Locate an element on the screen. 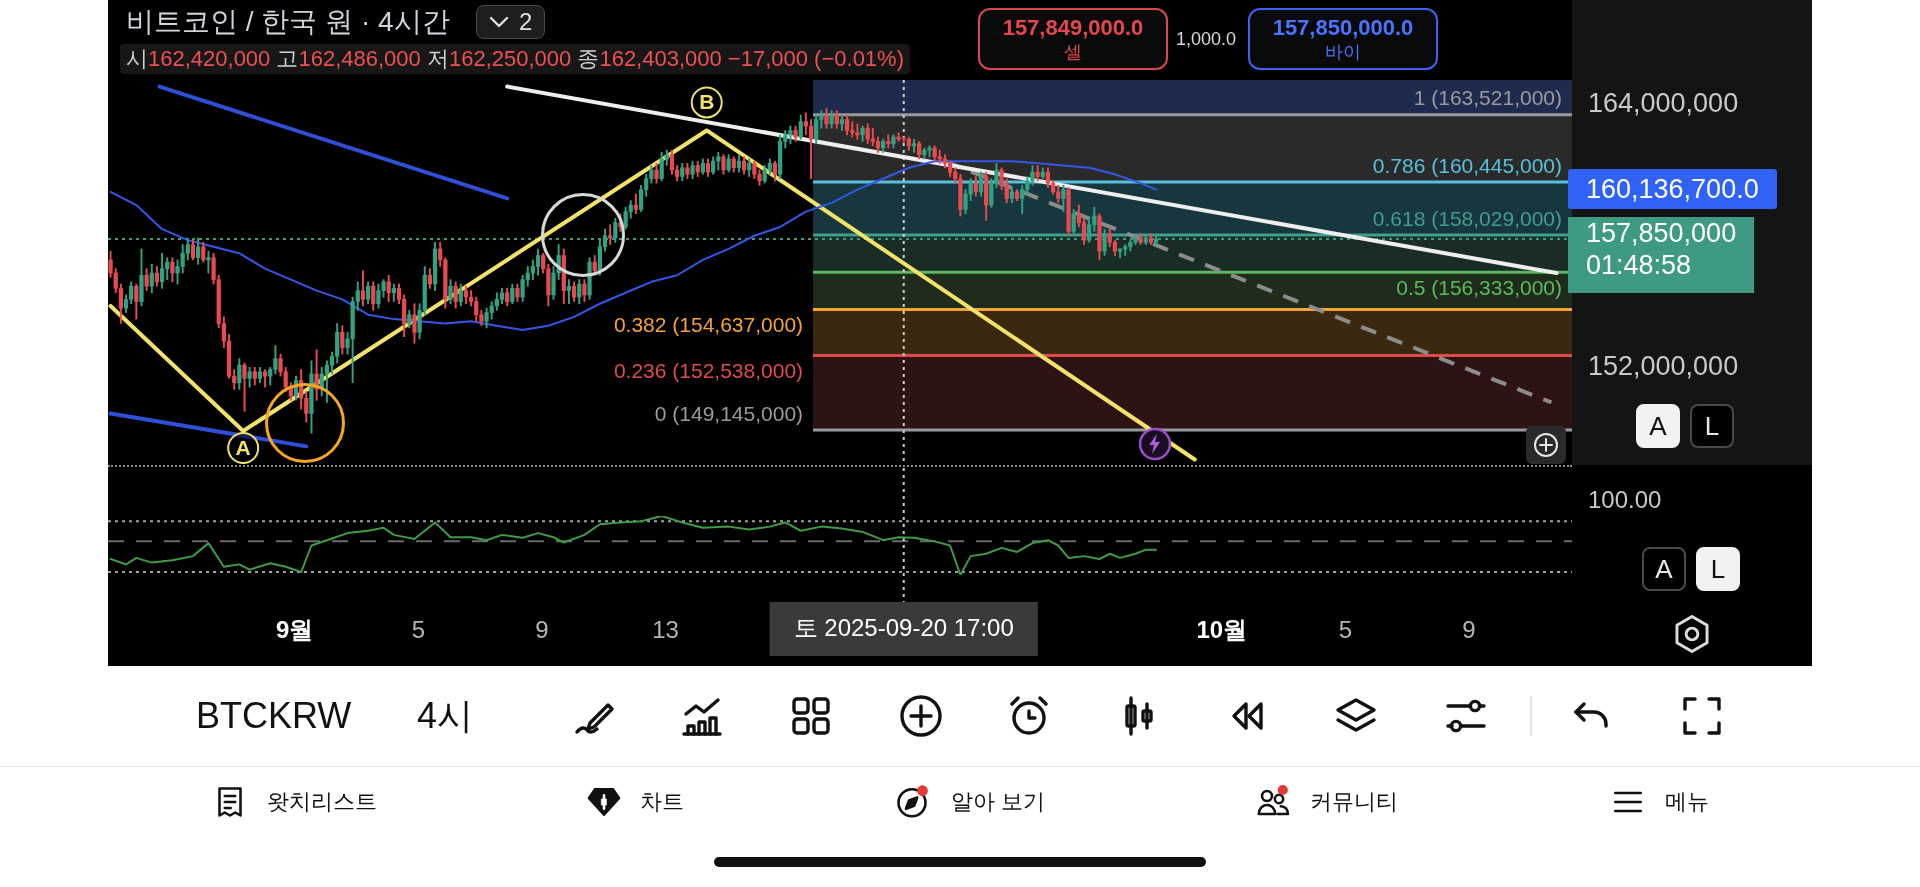  text: 100.00 is located at coordinates (1625, 500).